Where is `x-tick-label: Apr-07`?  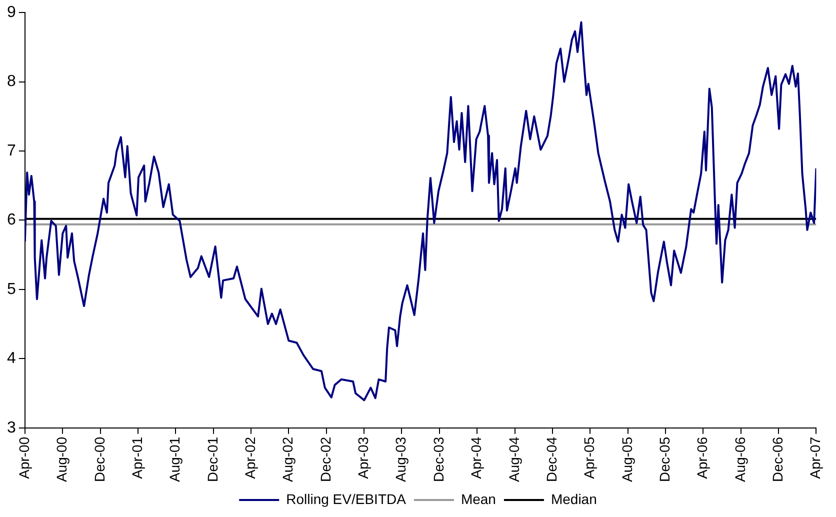
x-tick-label: Apr-07 is located at coordinates (815, 457).